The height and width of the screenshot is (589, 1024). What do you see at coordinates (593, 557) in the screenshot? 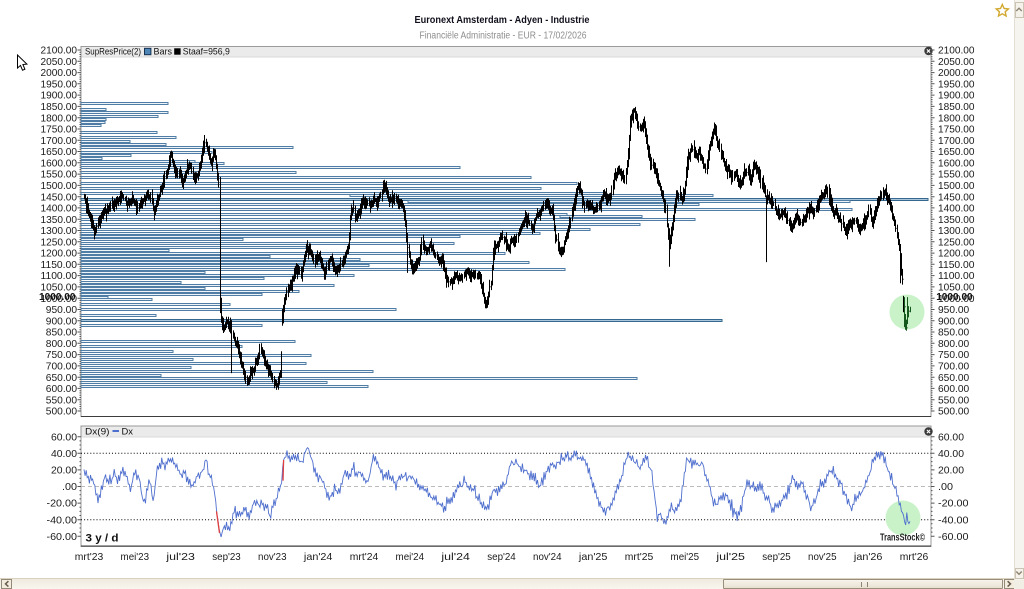
I see `svg-text: jan'25` at bounding box center [593, 557].